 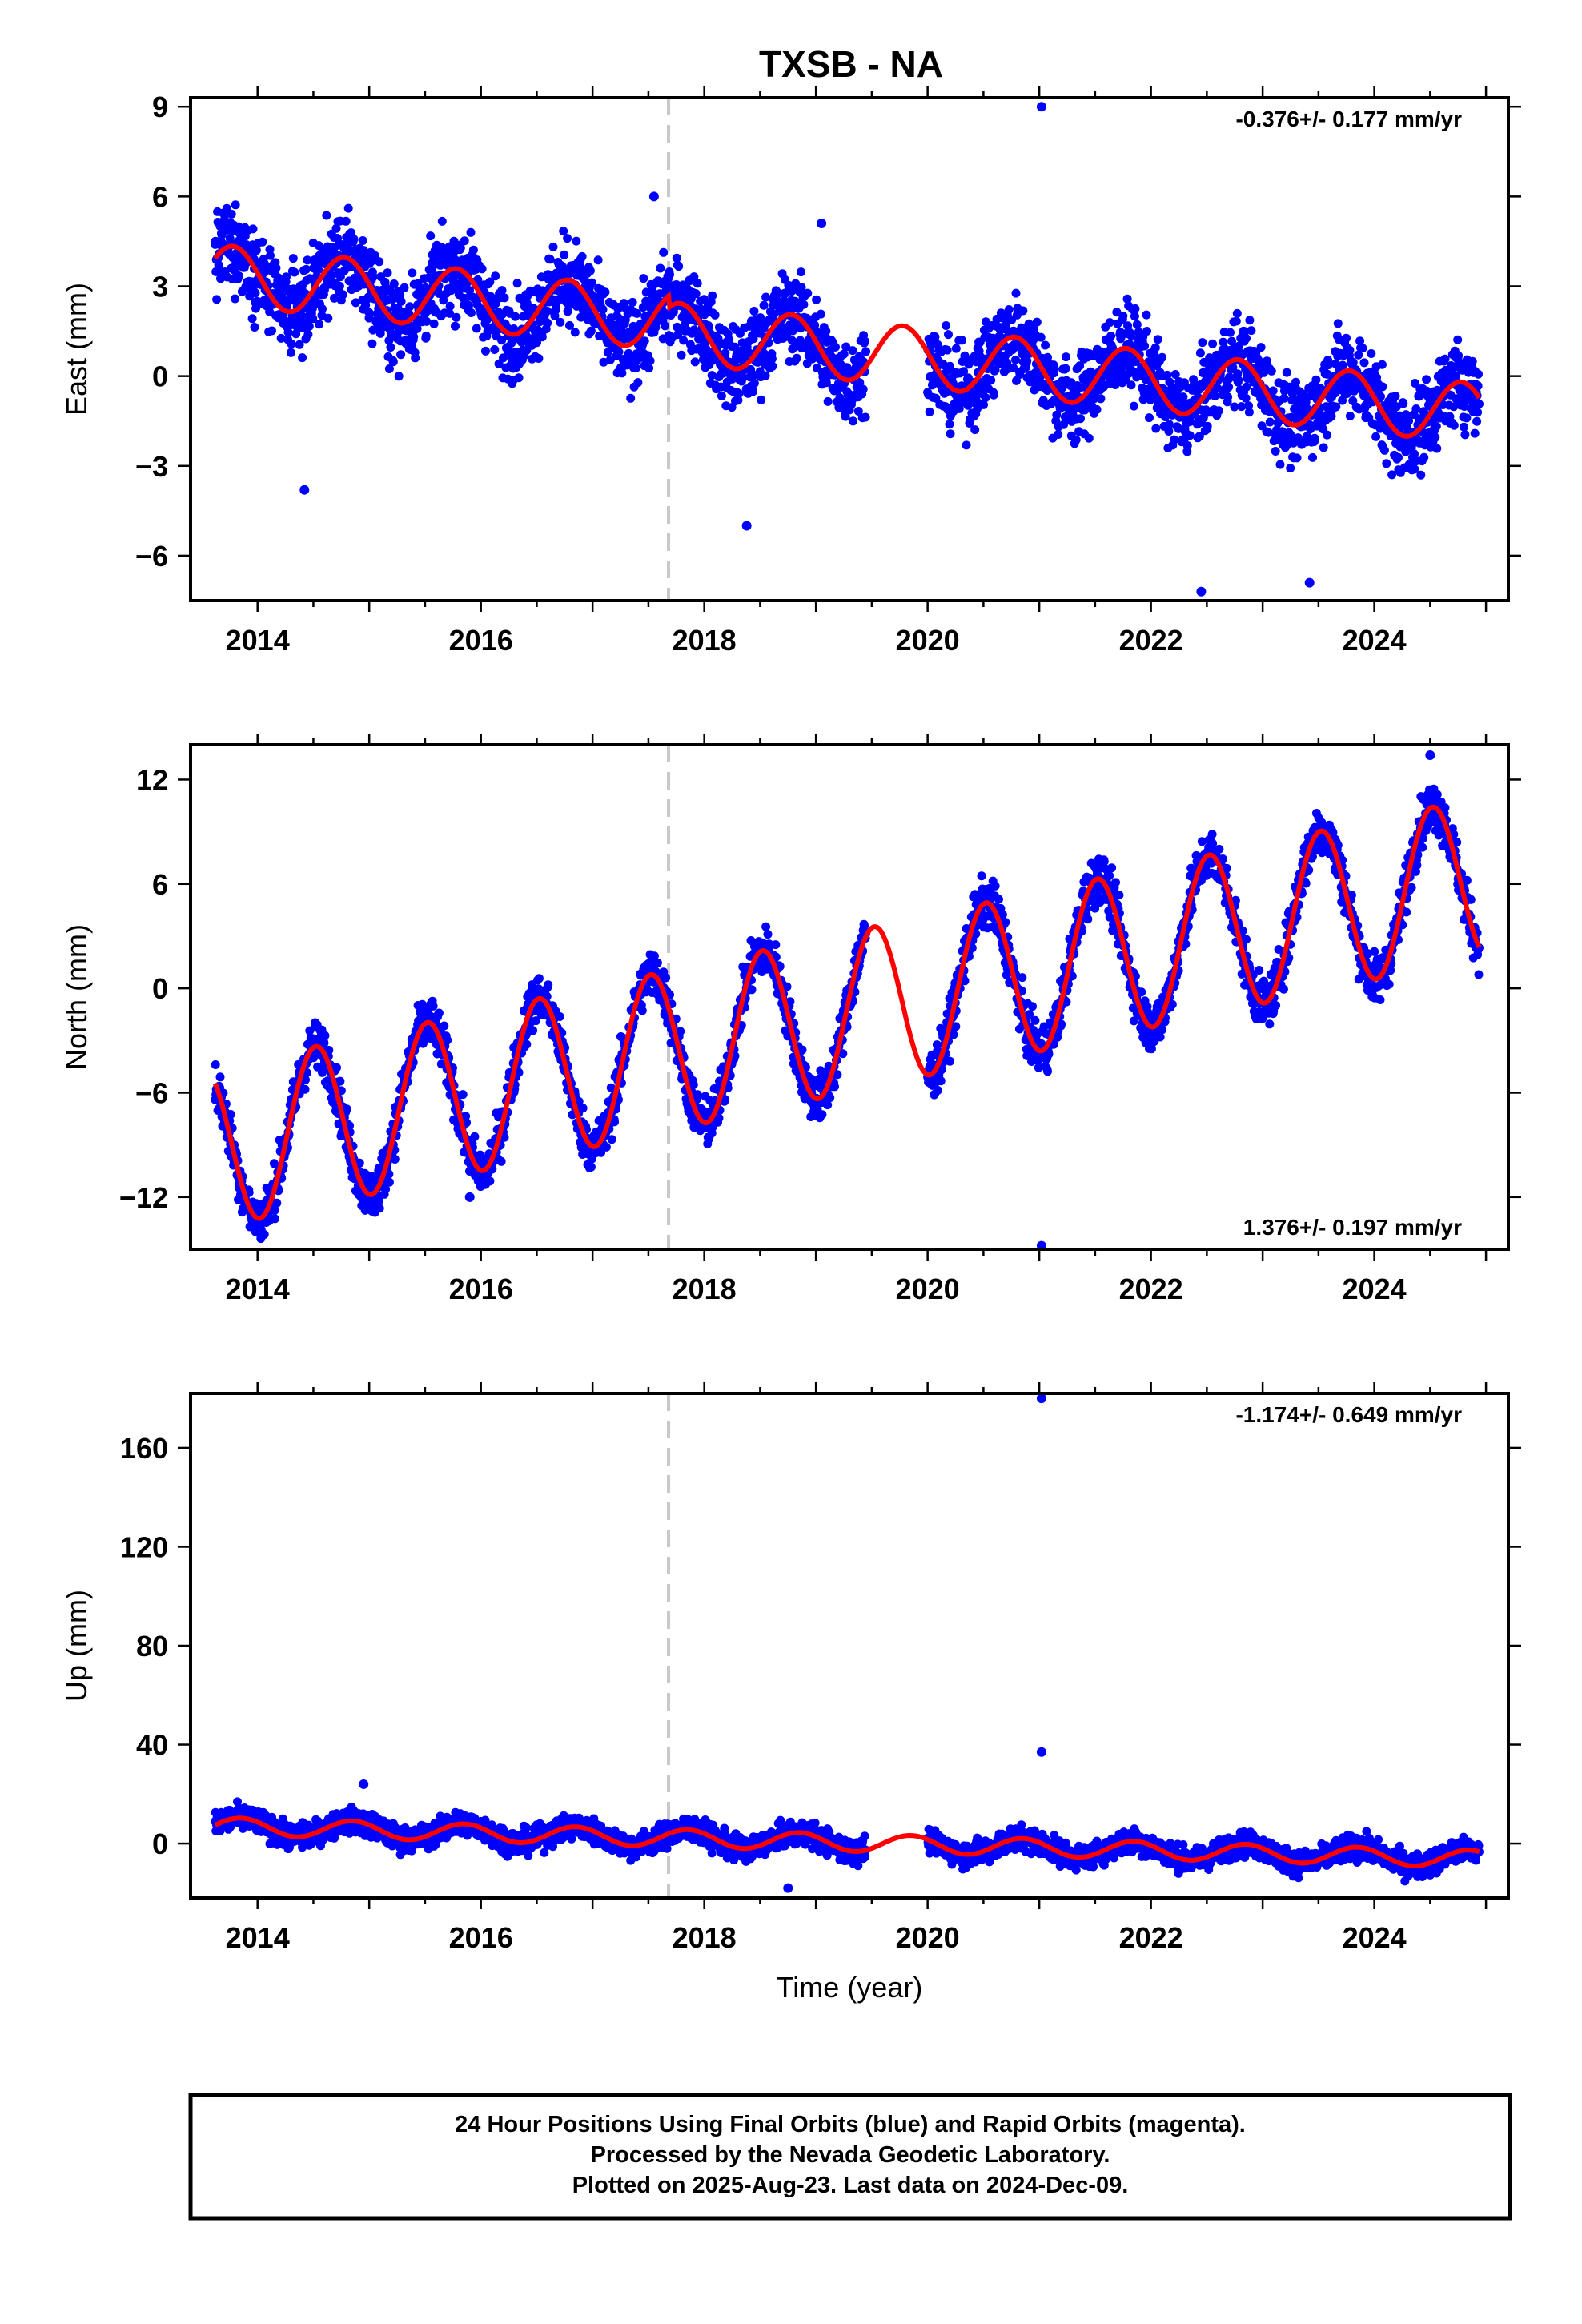 What do you see at coordinates (1309, 582) in the screenshot?
I see `outlier-point` at bounding box center [1309, 582].